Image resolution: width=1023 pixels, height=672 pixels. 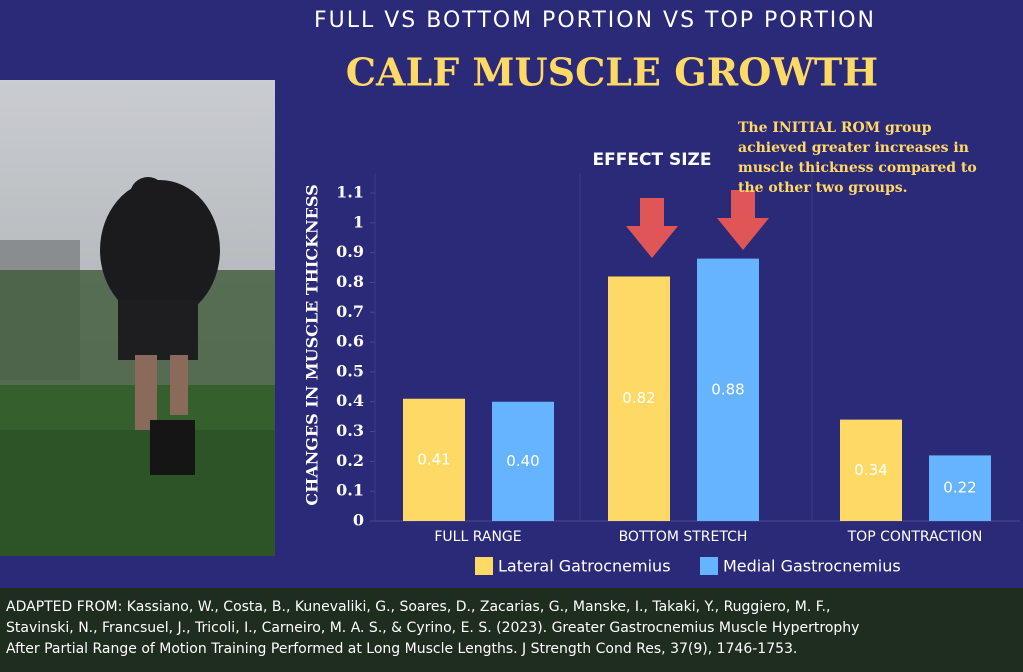 What do you see at coordinates (358, 221) in the screenshot?
I see `y-tick-label: 1` at bounding box center [358, 221].